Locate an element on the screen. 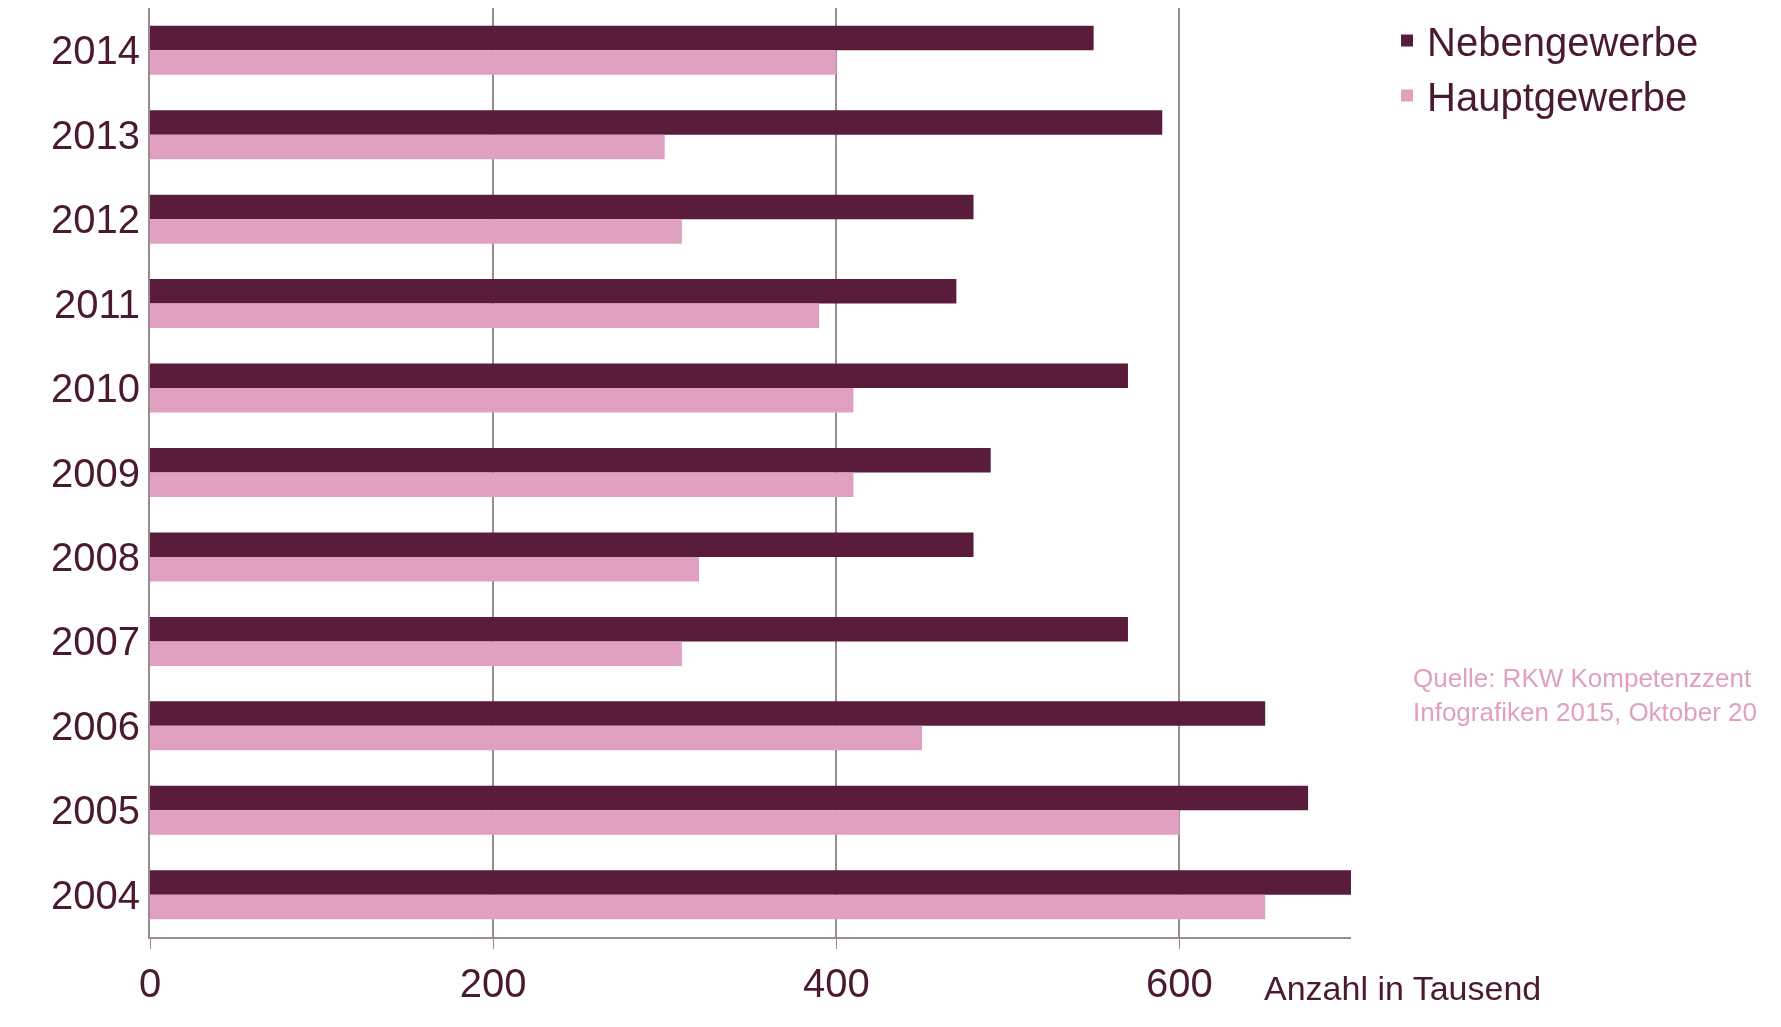 The width and height of the screenshot is (1781, 1027). y-tick-label: 2012 is located at coordinates (95, 219).